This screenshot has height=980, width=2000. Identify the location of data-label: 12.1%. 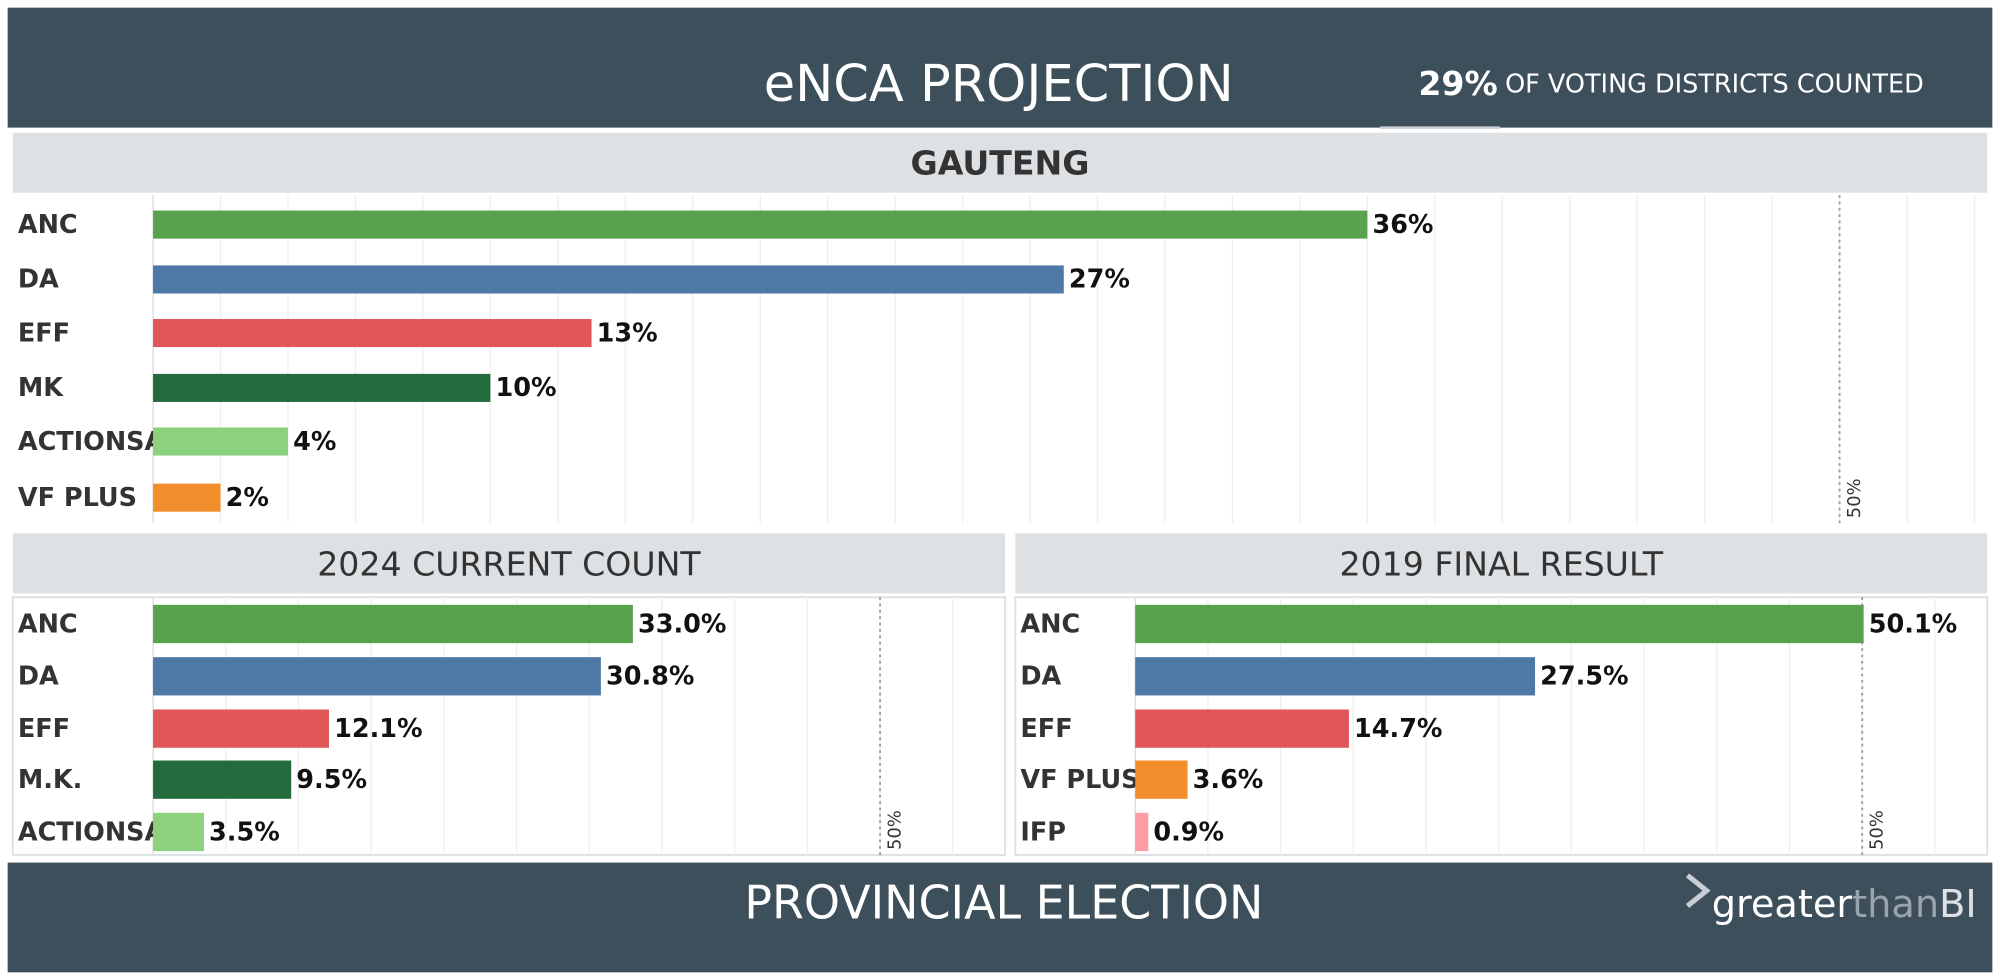
(378, 729).